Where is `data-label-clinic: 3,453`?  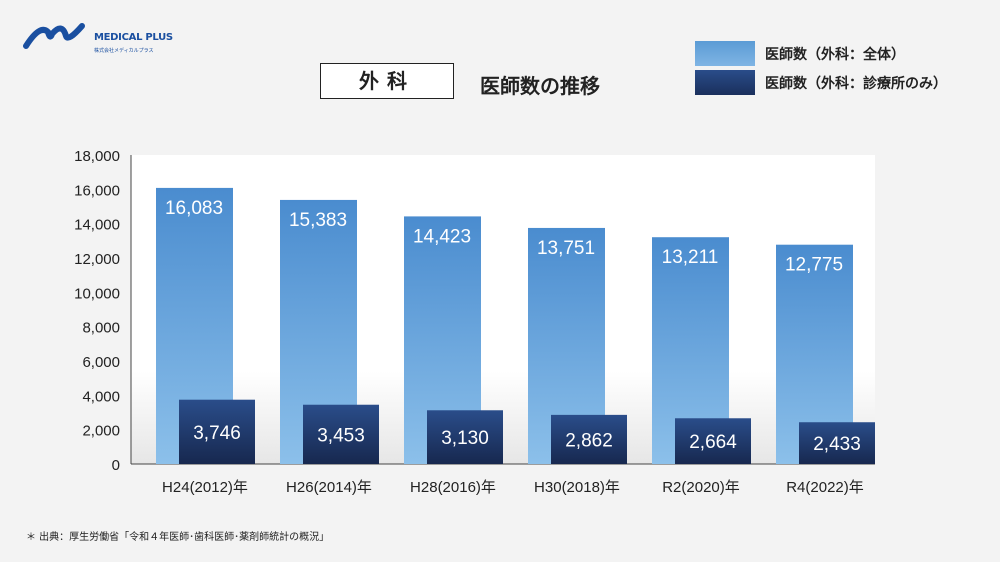 data-label-clinic: 3,453 is located at coordinates (341, 435).